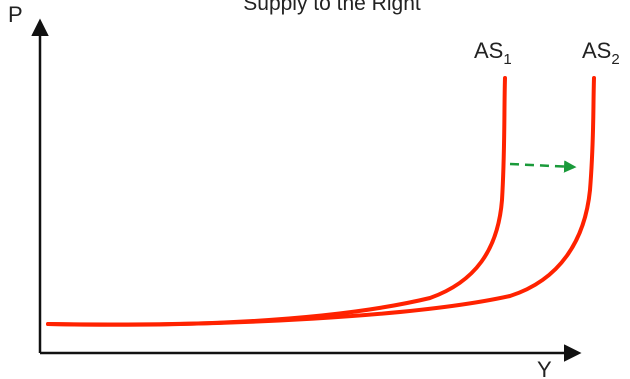  What do you see at coordinates (488, 50) in the screenshot?
I see `as1-label-name: AS` at bounding box center [488, 50].